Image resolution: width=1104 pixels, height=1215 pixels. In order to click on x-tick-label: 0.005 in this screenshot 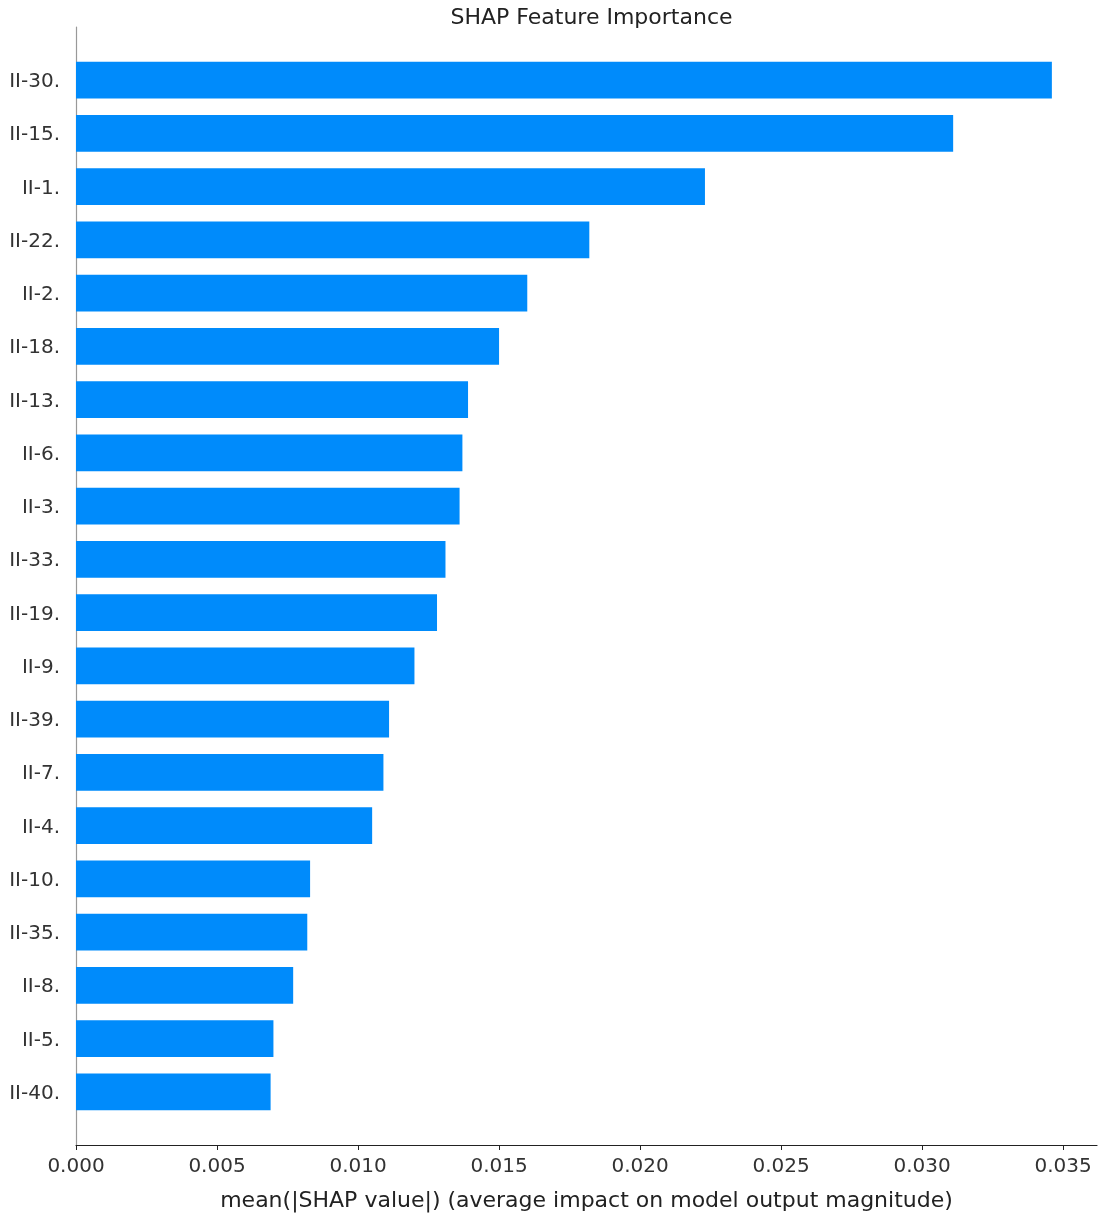, I will do `click(217, 1165)`.